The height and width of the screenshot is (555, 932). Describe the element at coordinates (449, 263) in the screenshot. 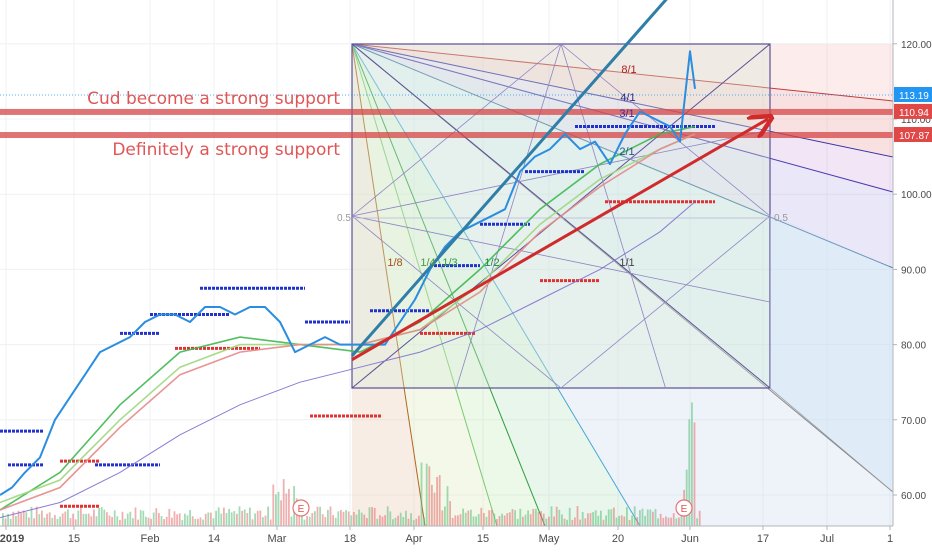

I see `fan-label-1-3: 1/3` at that location.